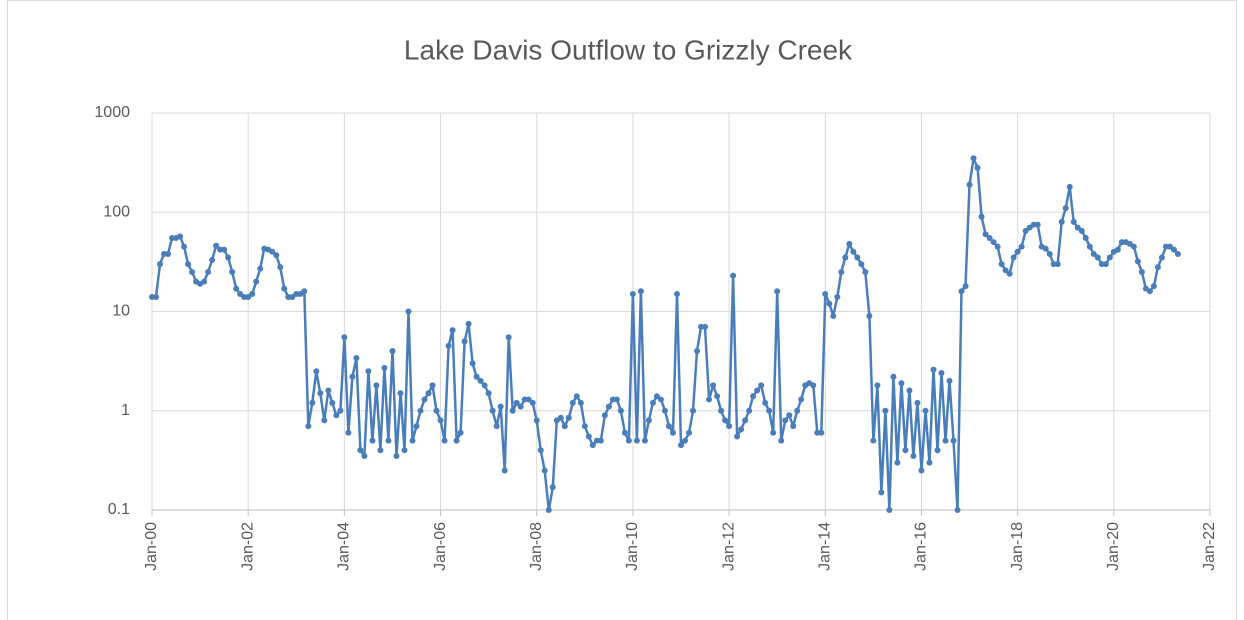  I want to click on x-tick-label: Jan-08, so click(536, 546).